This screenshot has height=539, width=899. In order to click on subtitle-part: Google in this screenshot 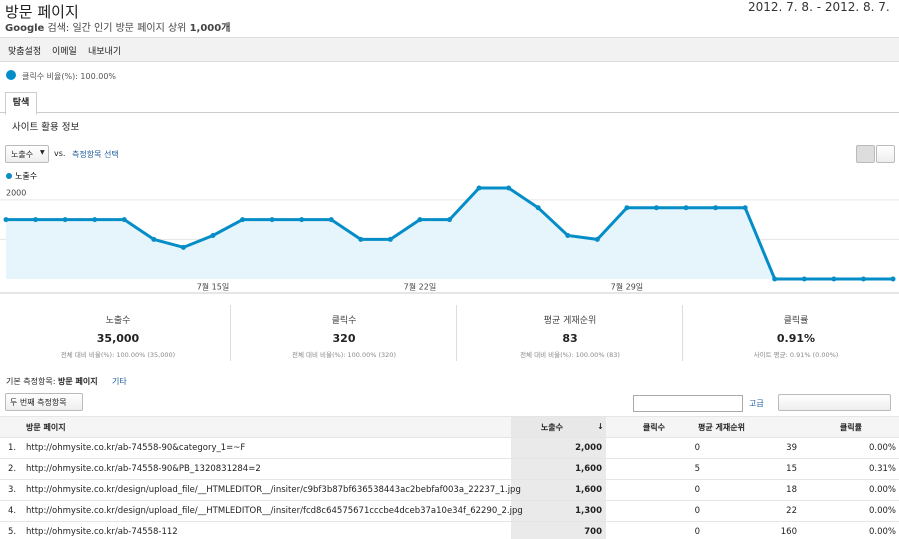, I will do `click(25, 28)`.